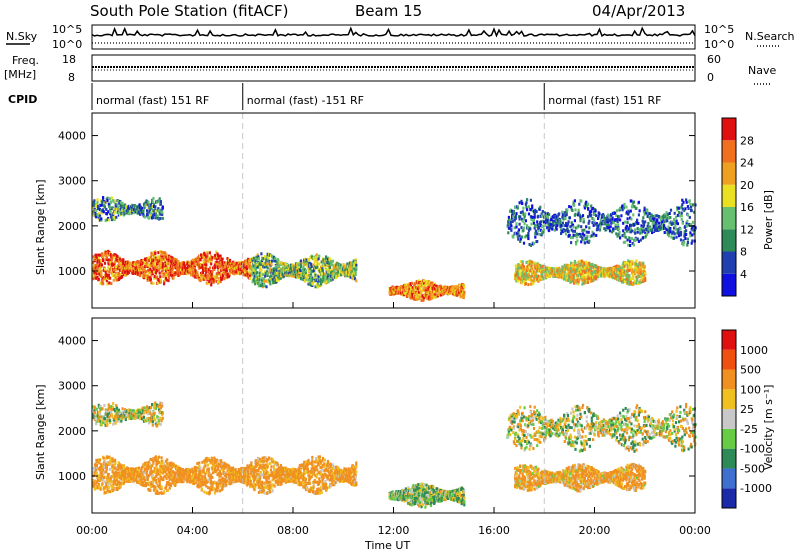  Describe the element at coordinates (710, 77) in the screenshot. I see `nave-scale-bottom: 0` at that location.